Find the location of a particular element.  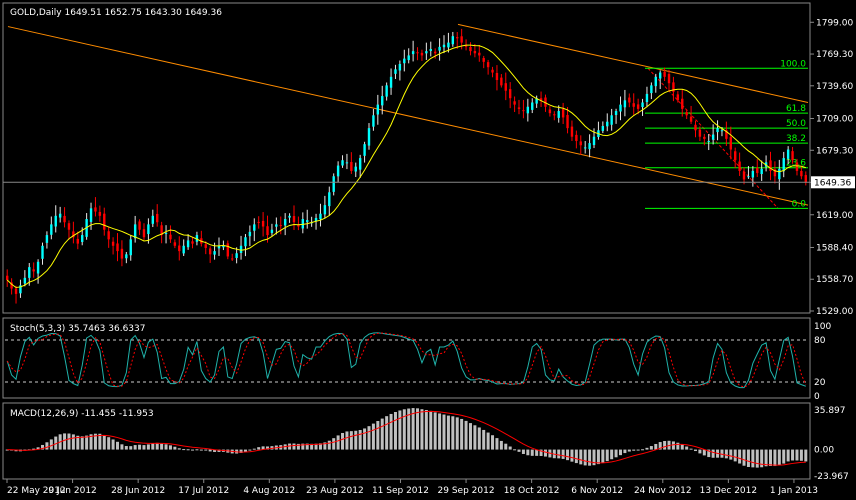

x-tick-label: 23 Aug 2012 is located at coordinates (335, 491).